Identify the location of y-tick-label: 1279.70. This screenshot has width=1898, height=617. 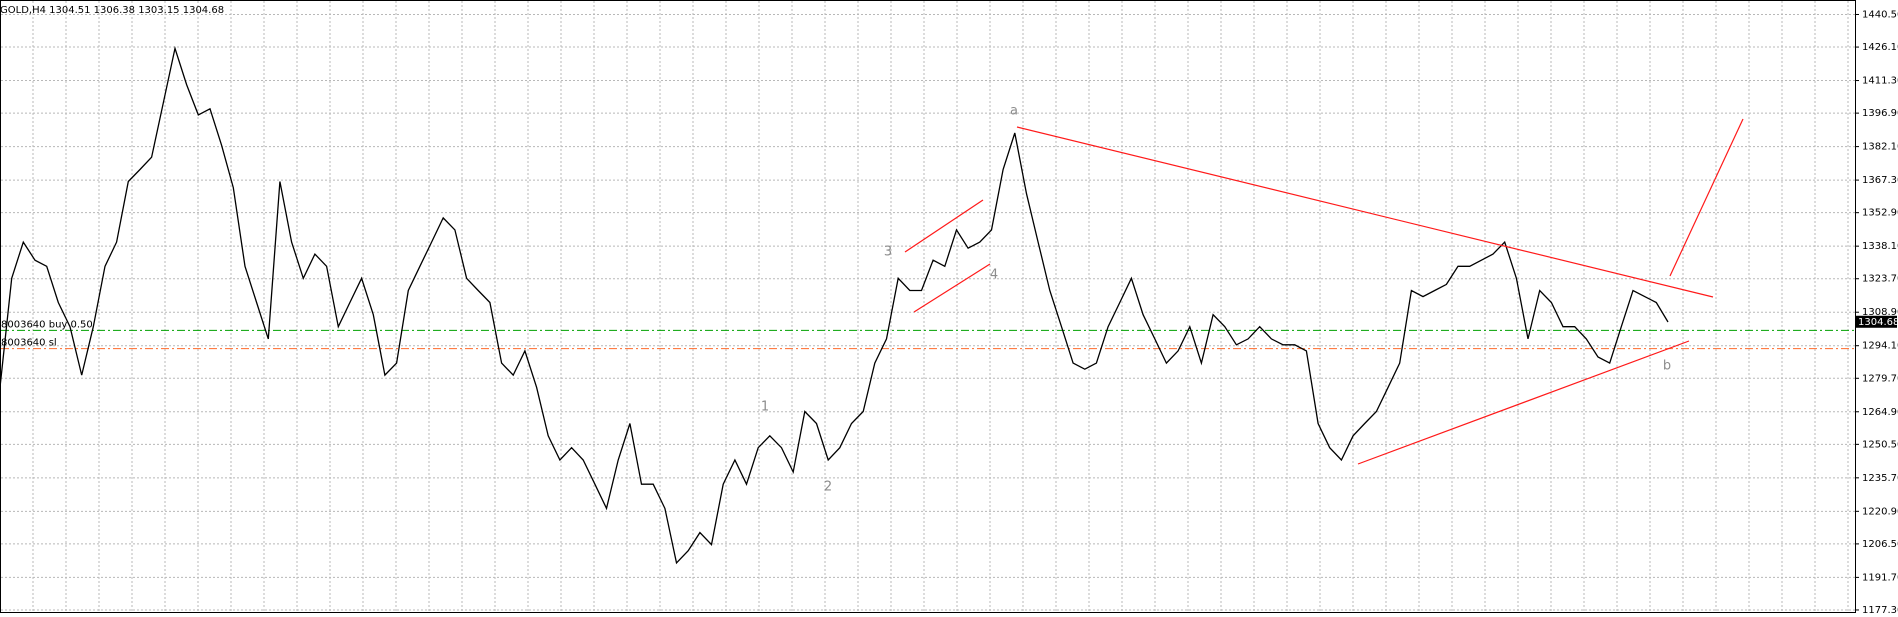
(1880, 378).